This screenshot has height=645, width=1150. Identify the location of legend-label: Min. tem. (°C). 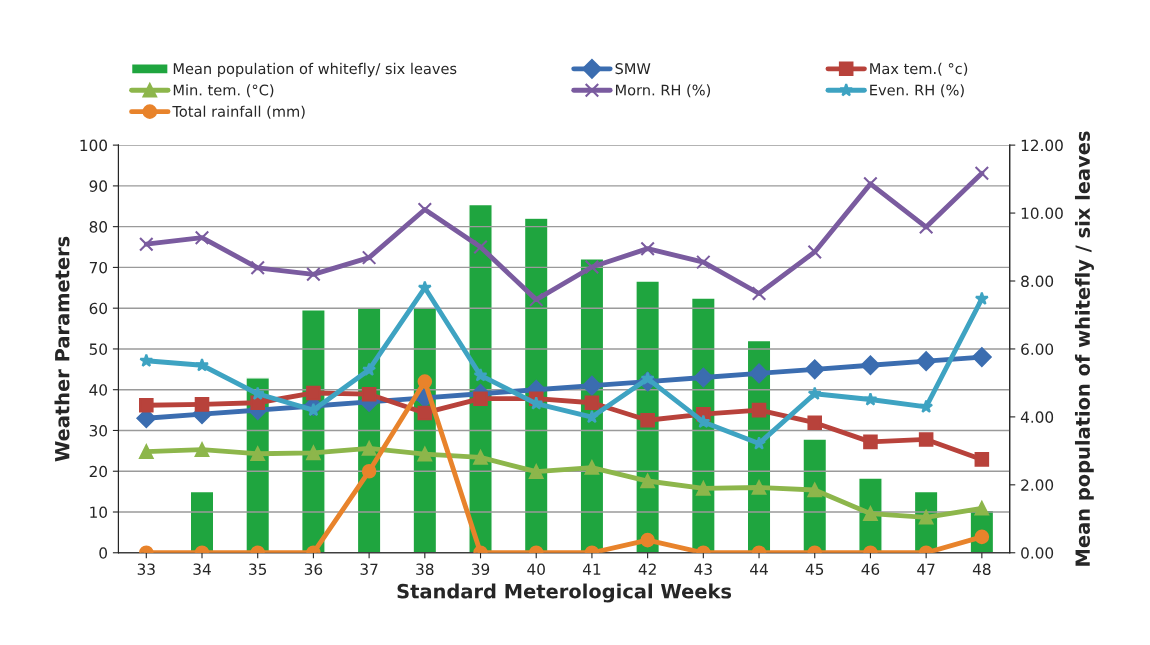
(223, 91).